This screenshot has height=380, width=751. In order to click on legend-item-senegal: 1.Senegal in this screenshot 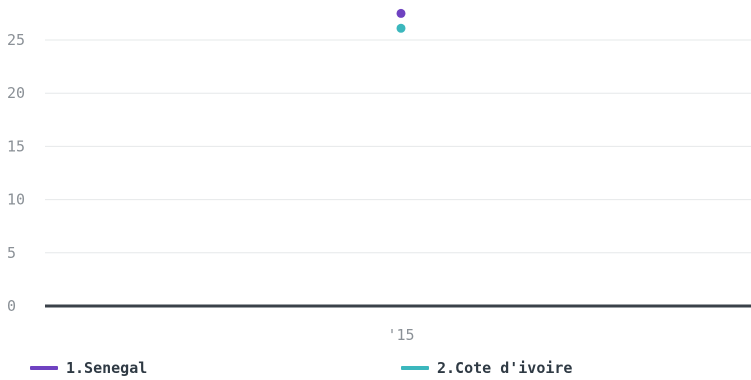, I will do `click(88, 368)`.